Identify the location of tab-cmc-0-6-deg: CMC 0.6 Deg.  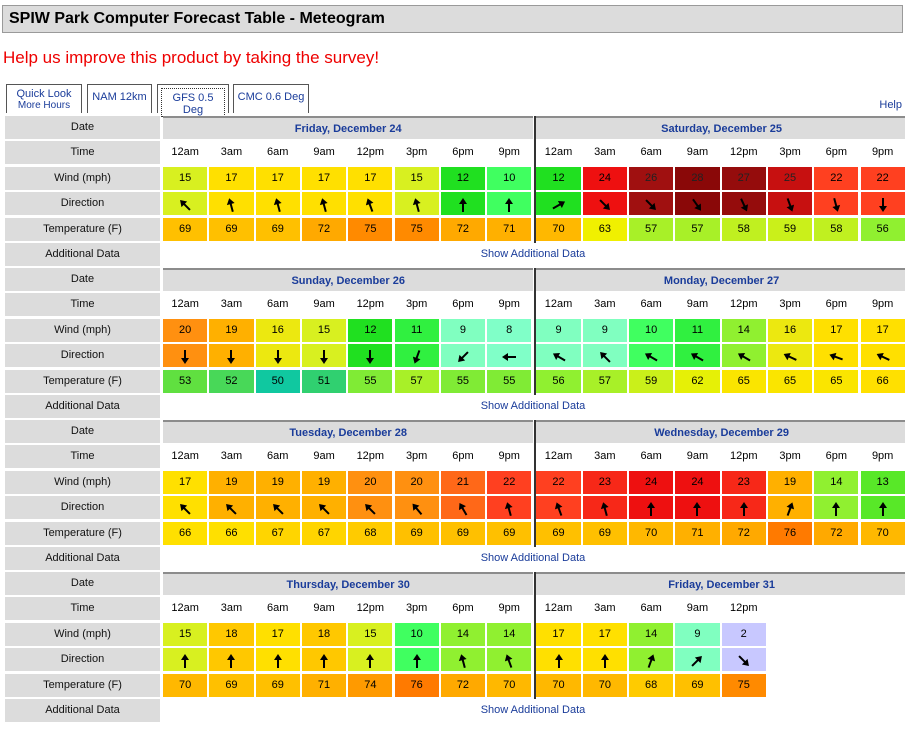
(271, 98).